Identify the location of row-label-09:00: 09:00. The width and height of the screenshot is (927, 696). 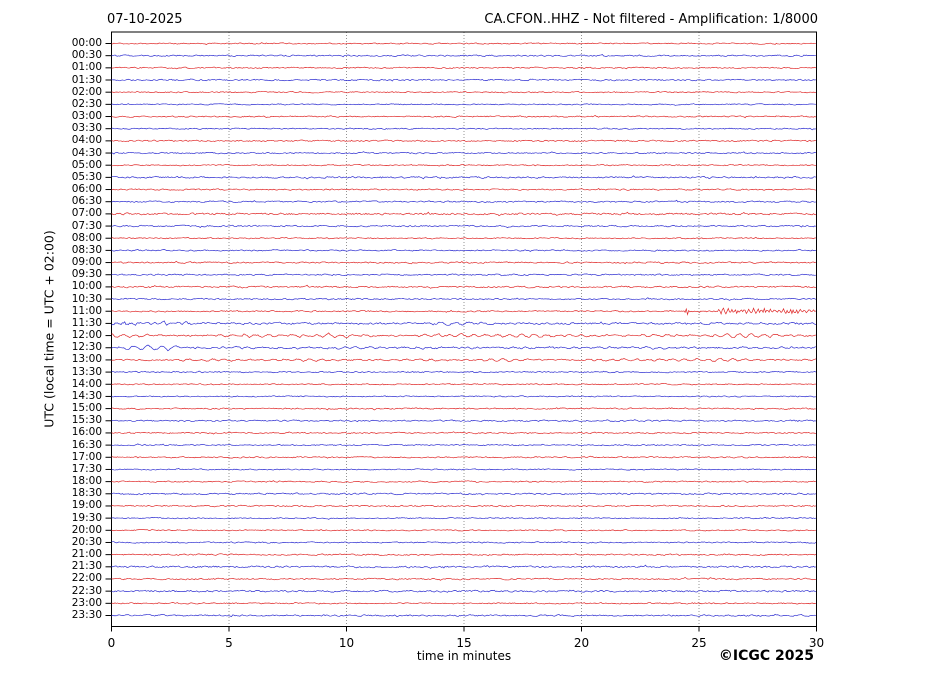
(86, 262).